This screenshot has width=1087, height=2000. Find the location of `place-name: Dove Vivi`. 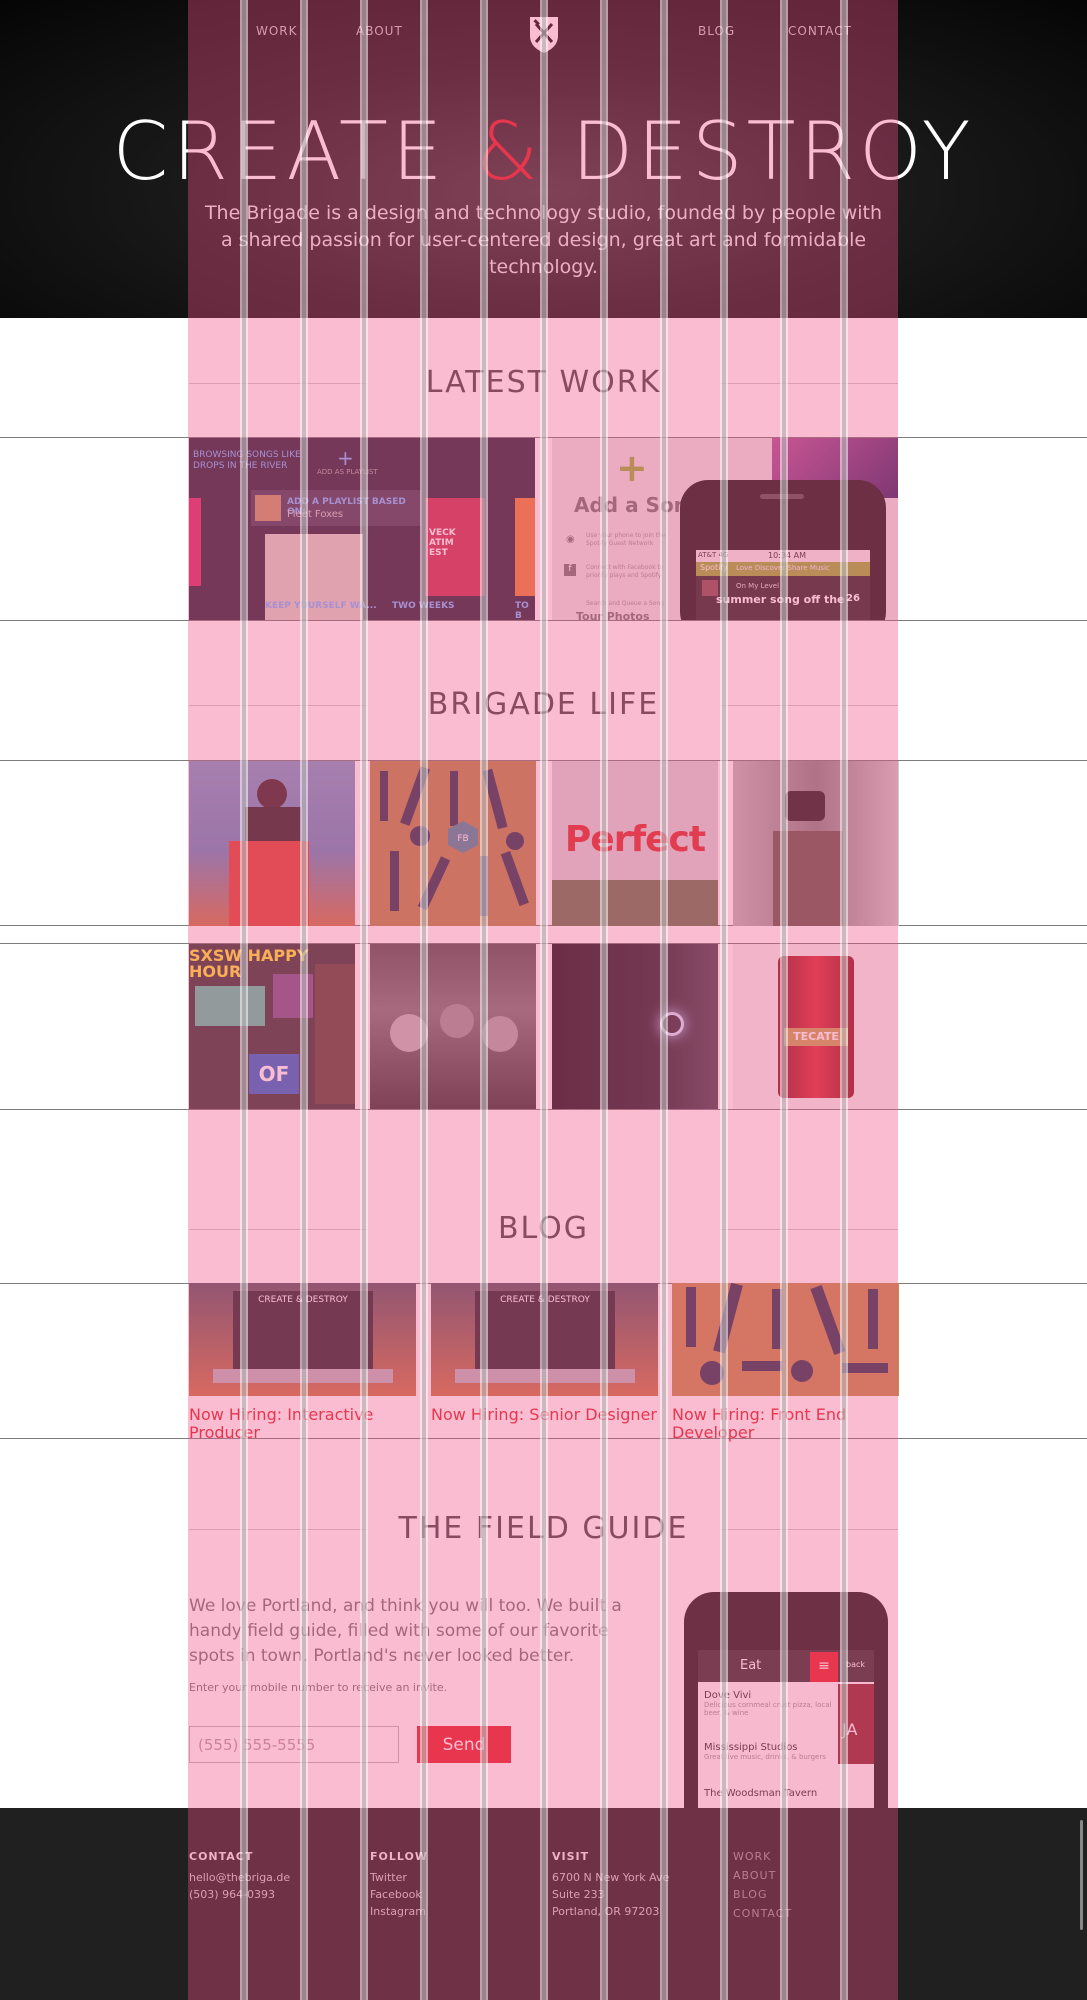

place-name: Dove Vivi is located at coordinates (728, 1695).